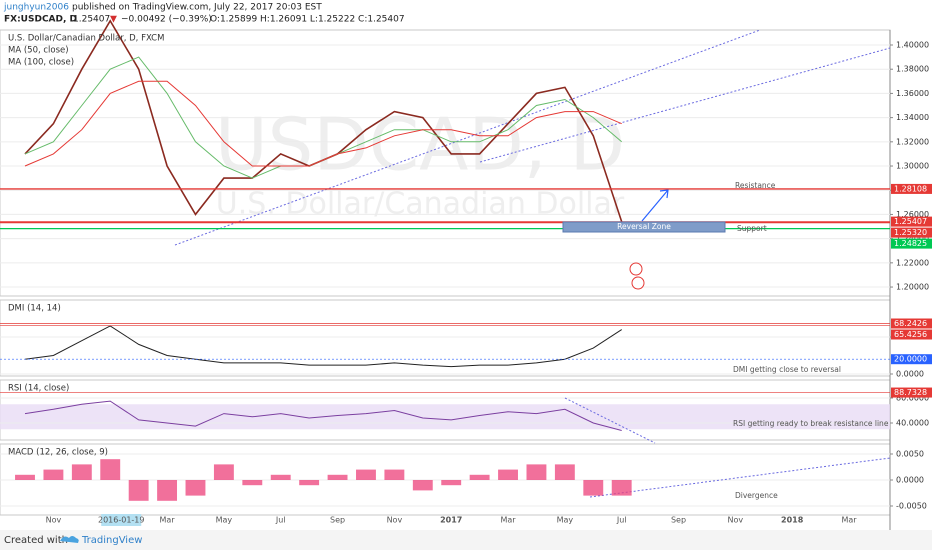 This screenshot has height=554, width=932. What do you see at coordinates (111, 540) in the screenshot?
I see `brand: TradingView` at bounding box center [111, 540].